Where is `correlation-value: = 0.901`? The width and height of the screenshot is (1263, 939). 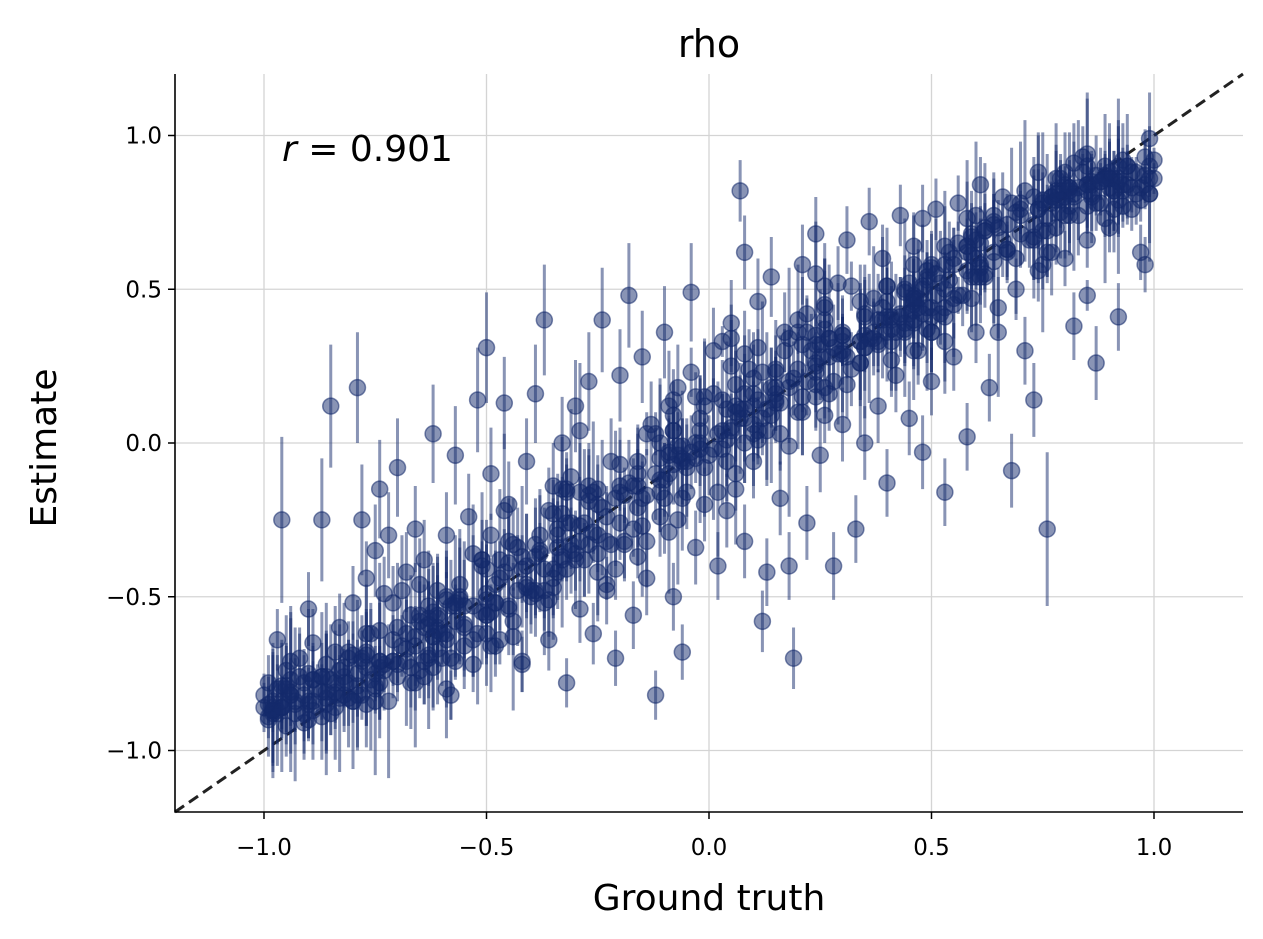
correlation-value: = 0.901 is located at coordinates (375, 149).